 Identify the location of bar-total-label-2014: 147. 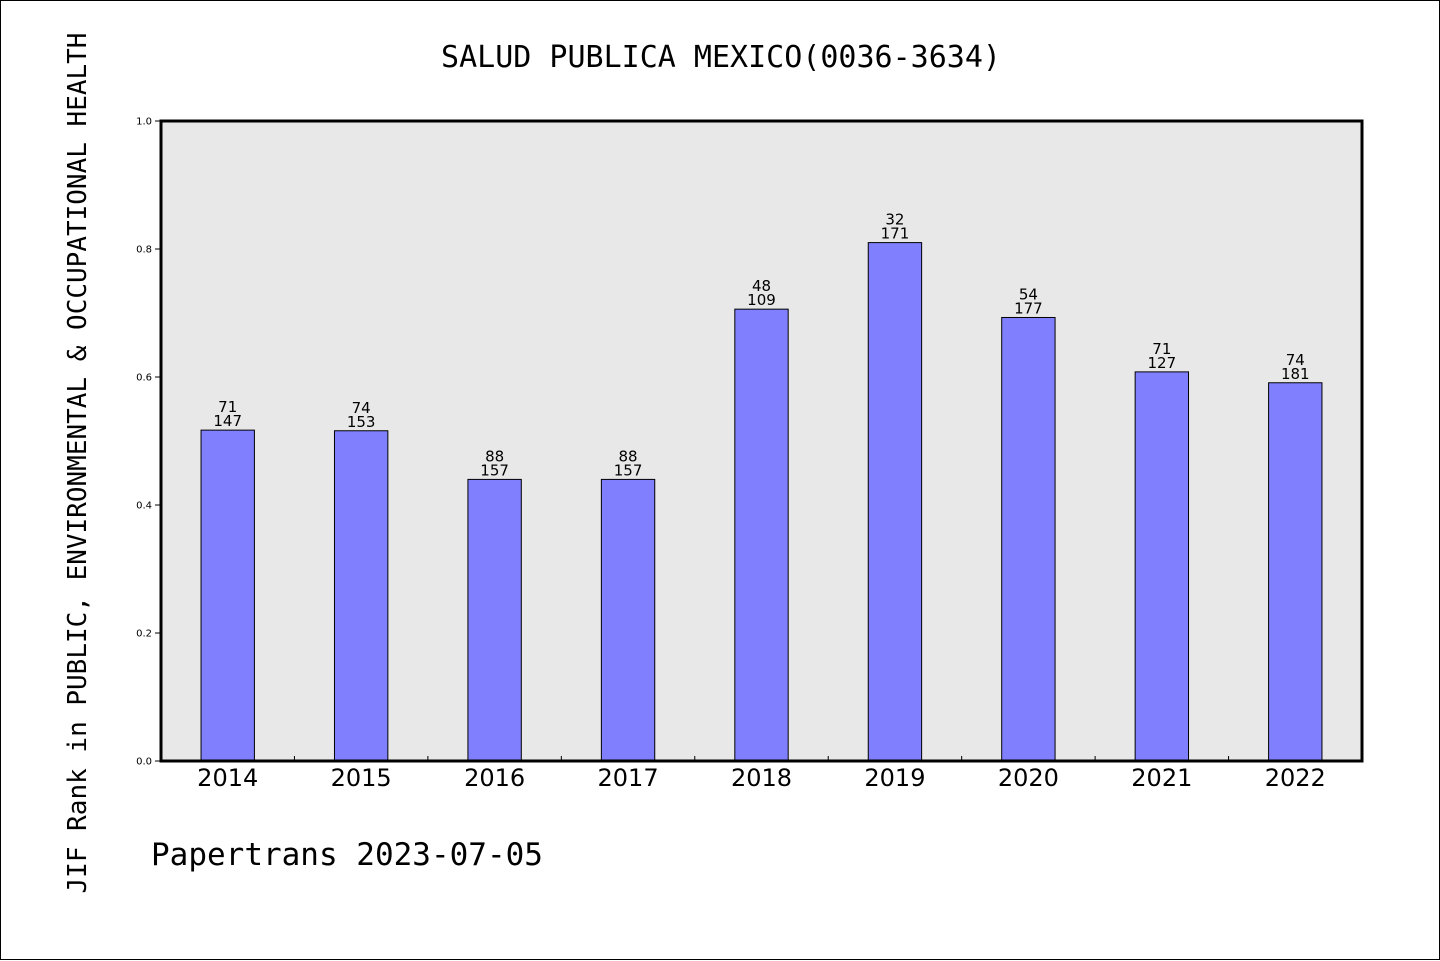
(227, 421).